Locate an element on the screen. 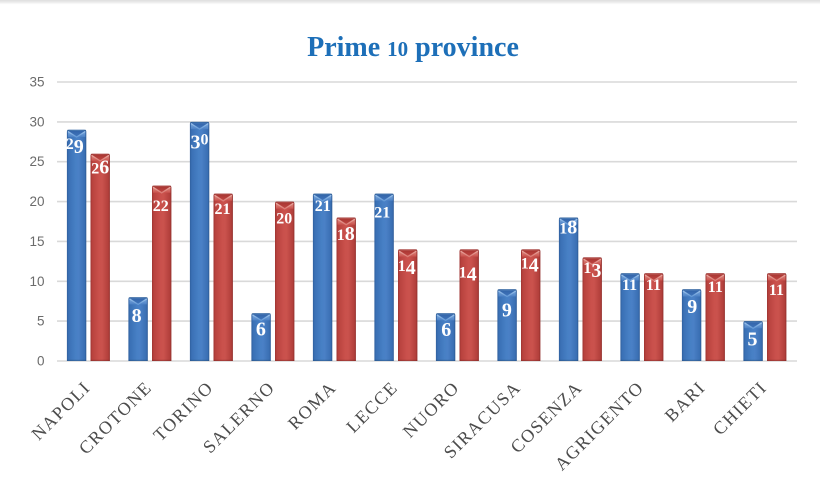 This screenshot has height=484, width=820. svg-text: 10 is located at coordinates (36, 281).